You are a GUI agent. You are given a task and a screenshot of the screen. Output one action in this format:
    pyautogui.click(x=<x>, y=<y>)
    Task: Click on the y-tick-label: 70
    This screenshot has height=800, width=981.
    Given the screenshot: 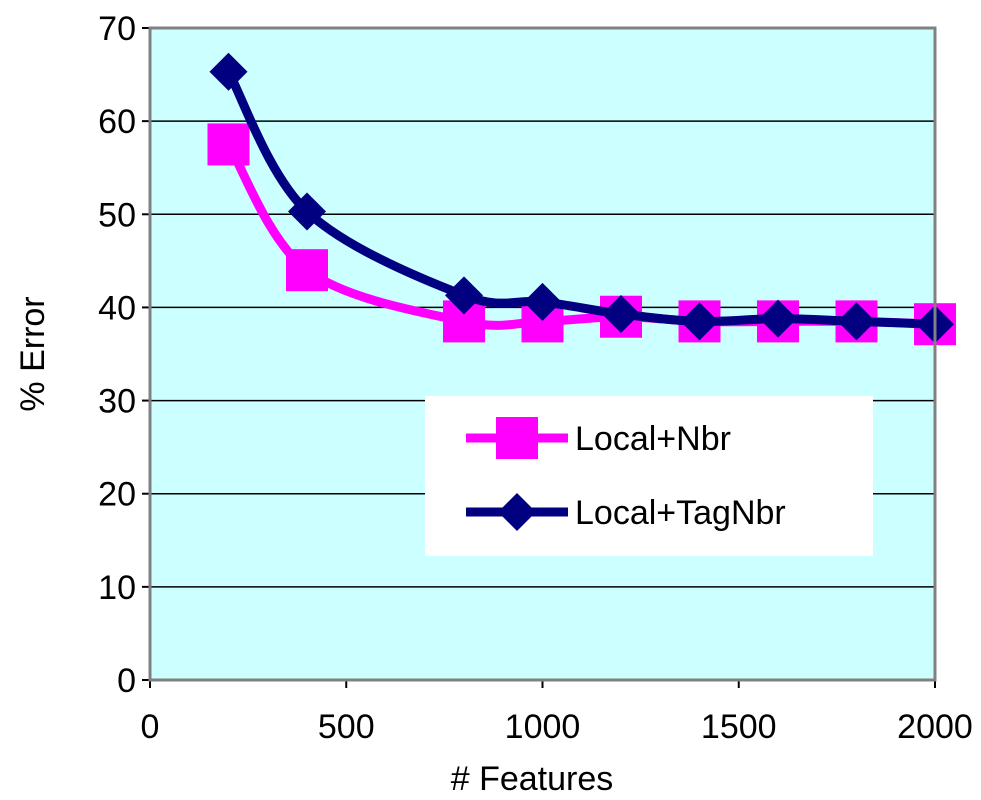 What is the action you would take?
    pyautogui.click(x=117, y=29)
    